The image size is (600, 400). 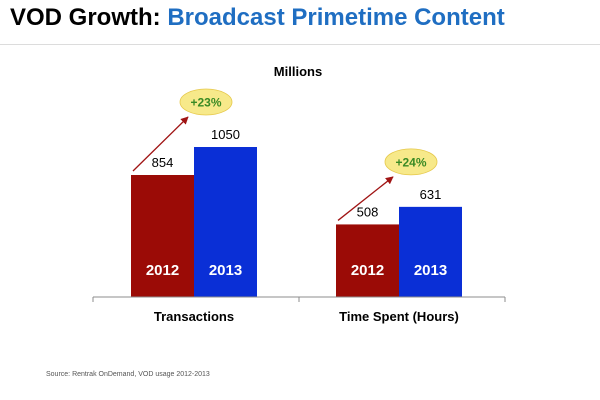 I want to click on data-label: 854, so click(x=163, y=162).